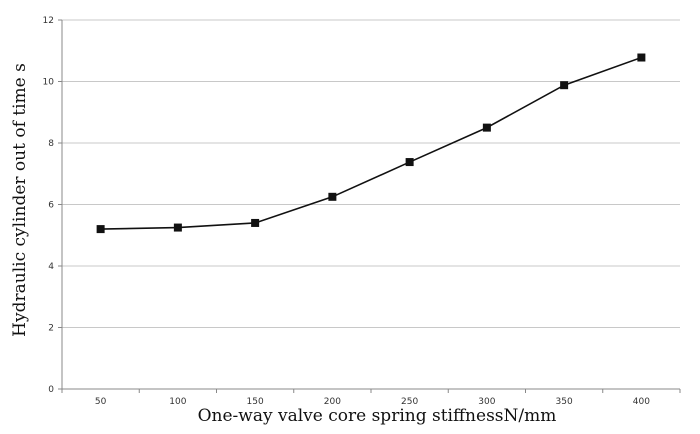 This screenshot has height=434, width=700. What do you see at coordinates (332, 402) in the screenshot?
I see `x-tick-label: 200` at bounding box center [332, 402].